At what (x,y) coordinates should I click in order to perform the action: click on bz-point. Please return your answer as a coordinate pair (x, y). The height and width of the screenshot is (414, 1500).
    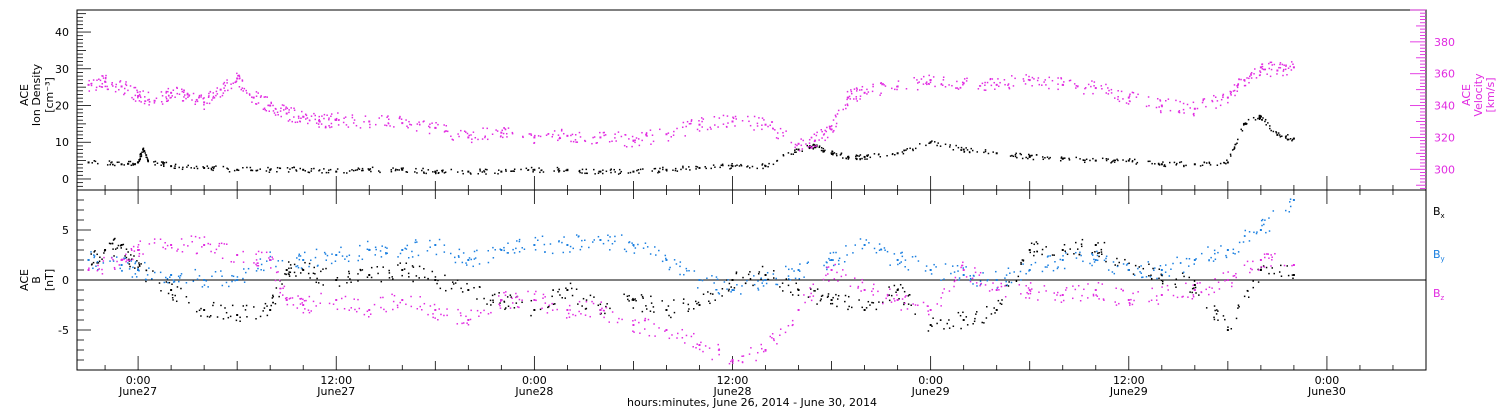
    Looking at the image, I should click on (765, 350).